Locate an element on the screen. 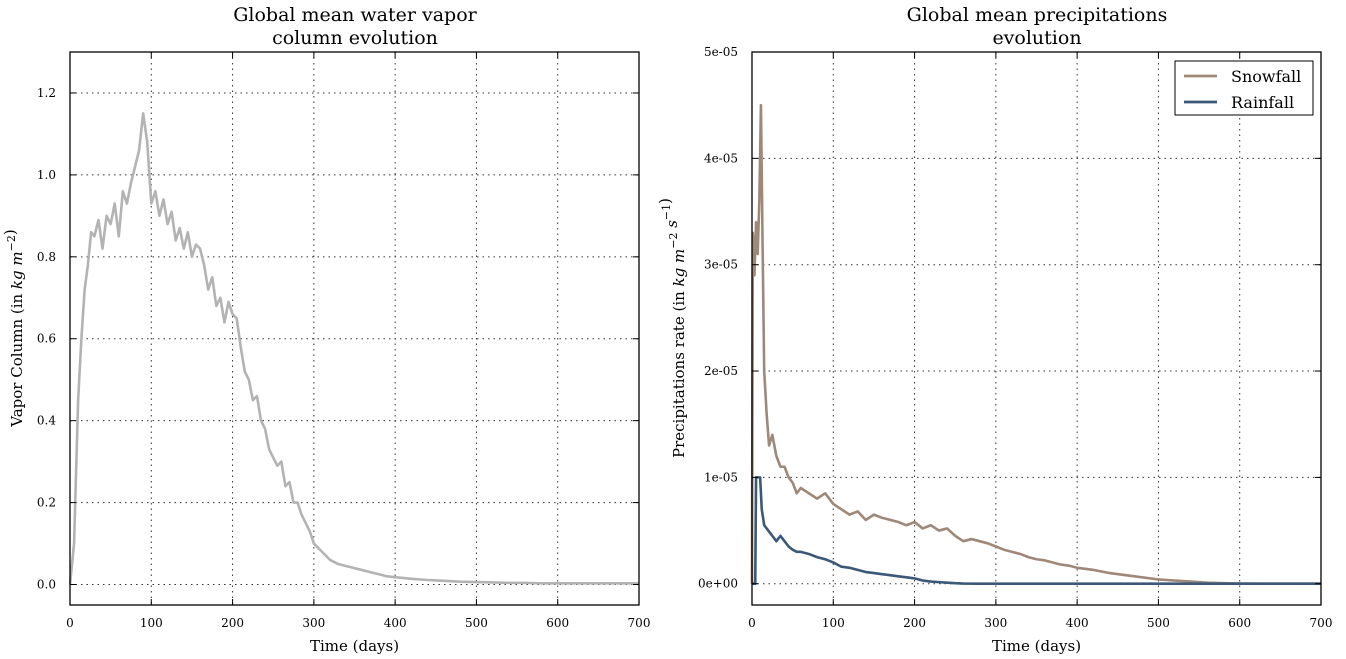 The width and height of the screenshot is (1346, 659). y-tick-label: 0e+00 is located at coordinates (718, 584).